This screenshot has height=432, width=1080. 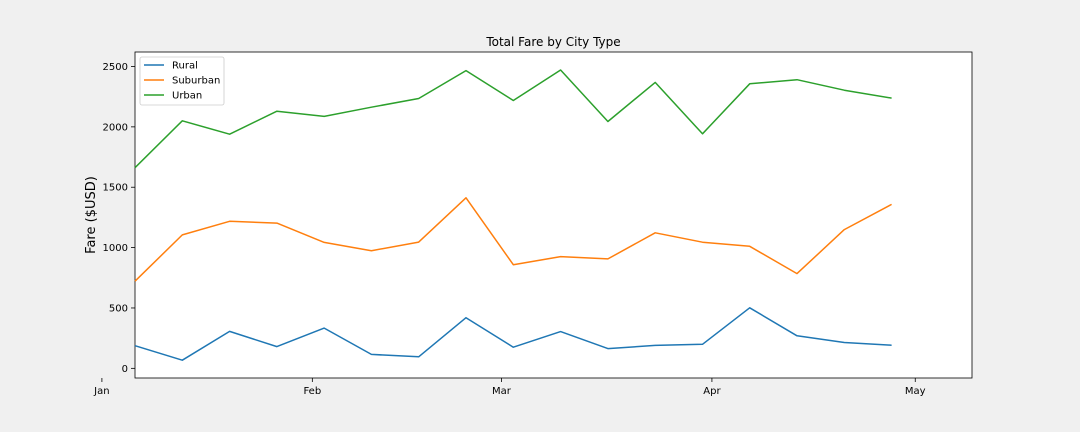 I want to click on legend-box, so click(x=182, y=81).